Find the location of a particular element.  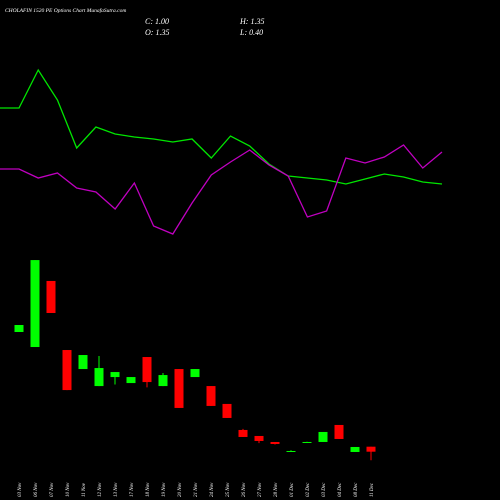

x-tick-label: 28 Nov is located at coordinates (276, 489).